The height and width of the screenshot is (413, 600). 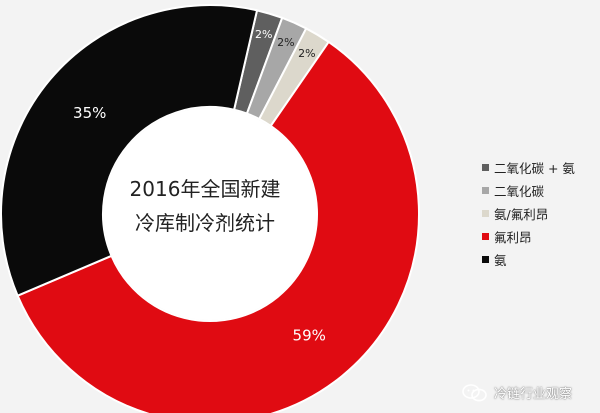 What do you see at coordinates (528, 259) in the screenshot?
I see `legend-item-ammonia: 氨` at bounding box center [528, 259].